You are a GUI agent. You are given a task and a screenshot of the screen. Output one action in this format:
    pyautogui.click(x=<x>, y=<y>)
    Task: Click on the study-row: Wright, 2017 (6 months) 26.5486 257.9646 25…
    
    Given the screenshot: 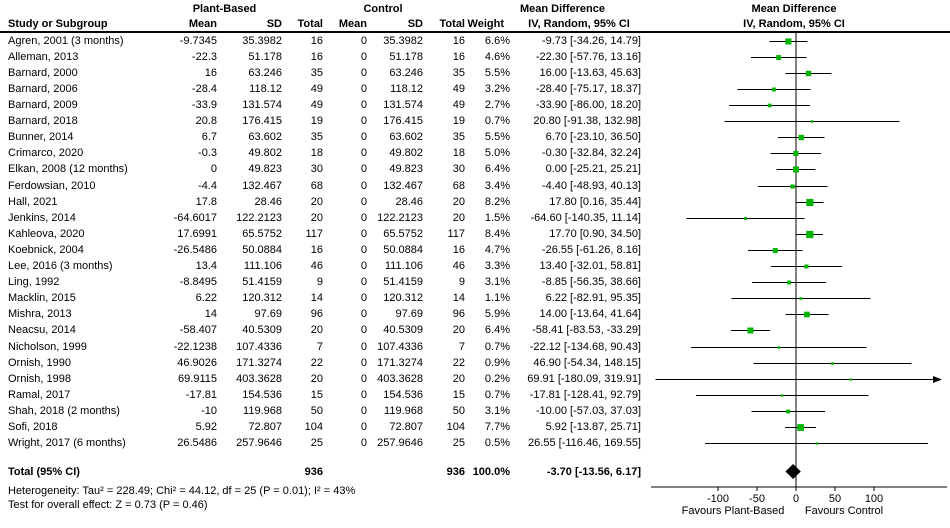 What is the action you would take?
    pyautogui.click(x=324, y=443)
    